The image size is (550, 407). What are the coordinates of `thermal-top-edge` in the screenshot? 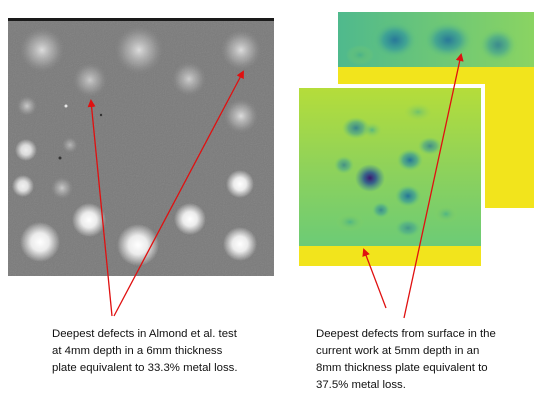 It's located at (141, 19).